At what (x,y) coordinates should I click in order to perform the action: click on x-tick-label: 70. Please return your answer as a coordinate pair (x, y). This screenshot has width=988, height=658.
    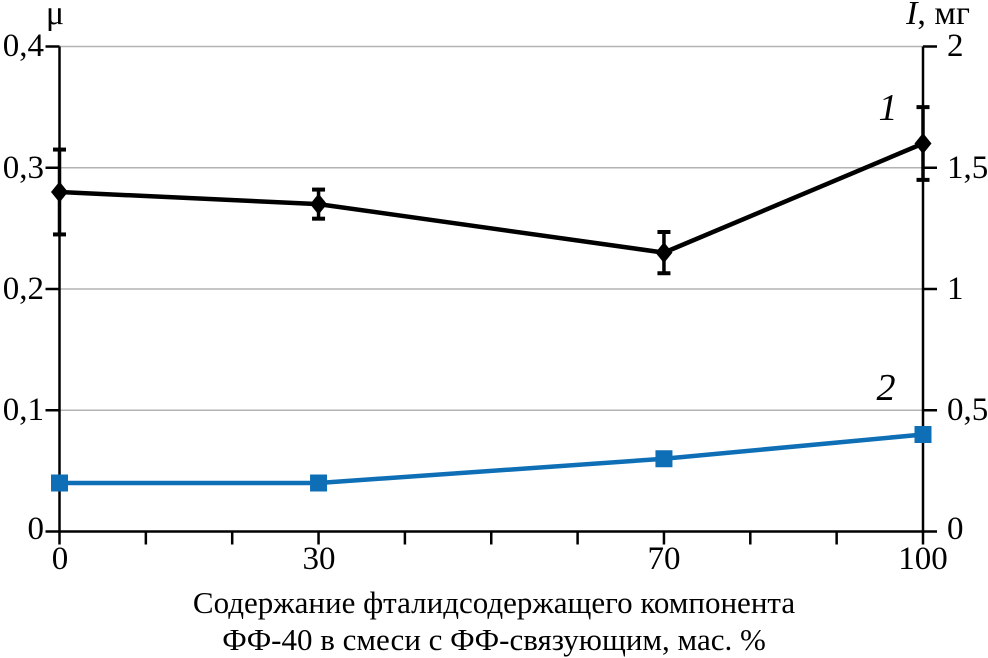
    Looking at the image, I should click on (664, 559).